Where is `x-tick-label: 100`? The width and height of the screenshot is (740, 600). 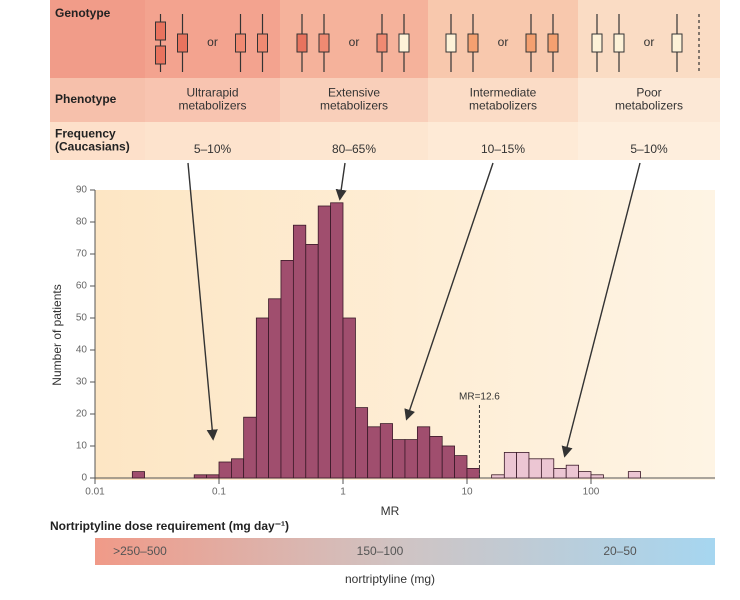
x-tick-label: 100 is located at coordinates (591, 492).